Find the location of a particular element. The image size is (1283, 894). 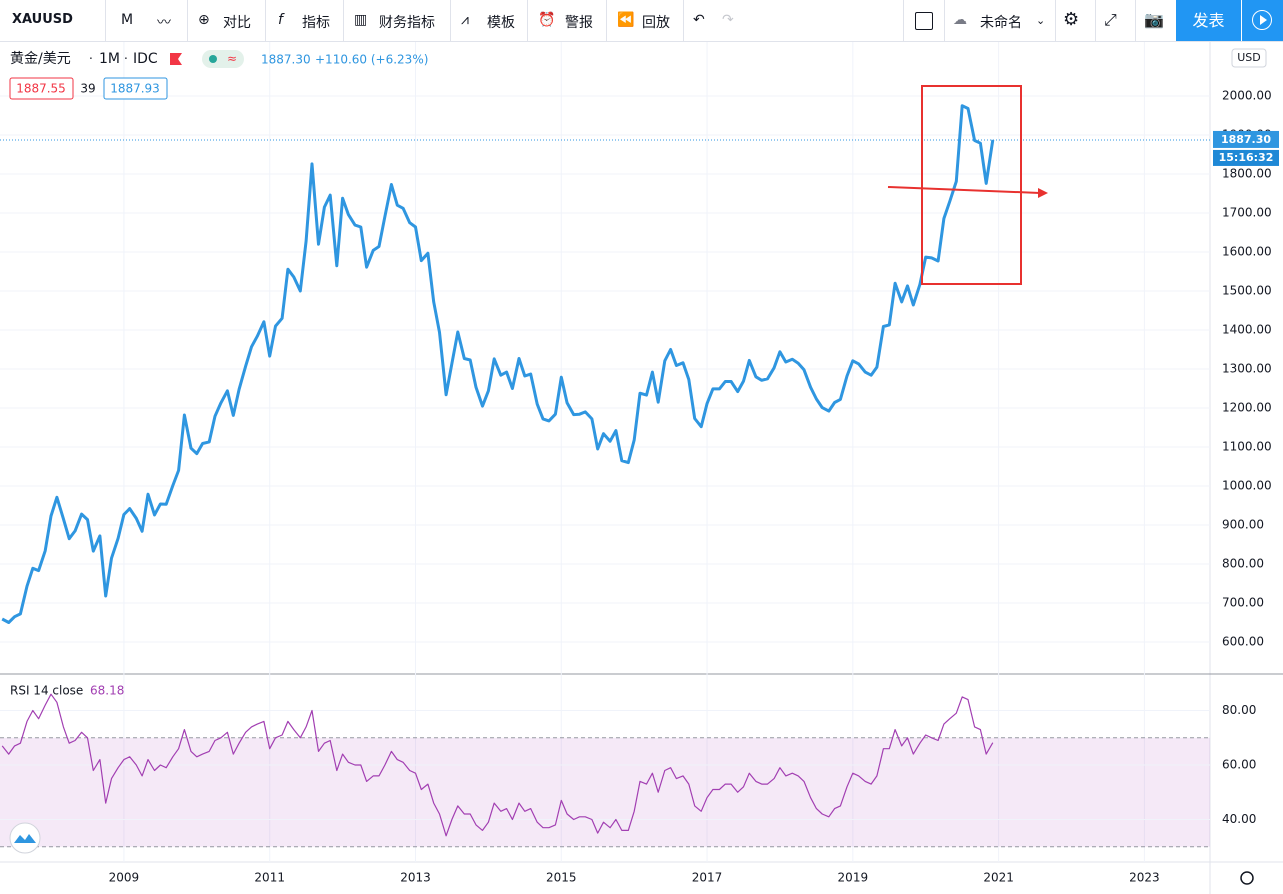

currency-box is located at coordinates (1249, 58).